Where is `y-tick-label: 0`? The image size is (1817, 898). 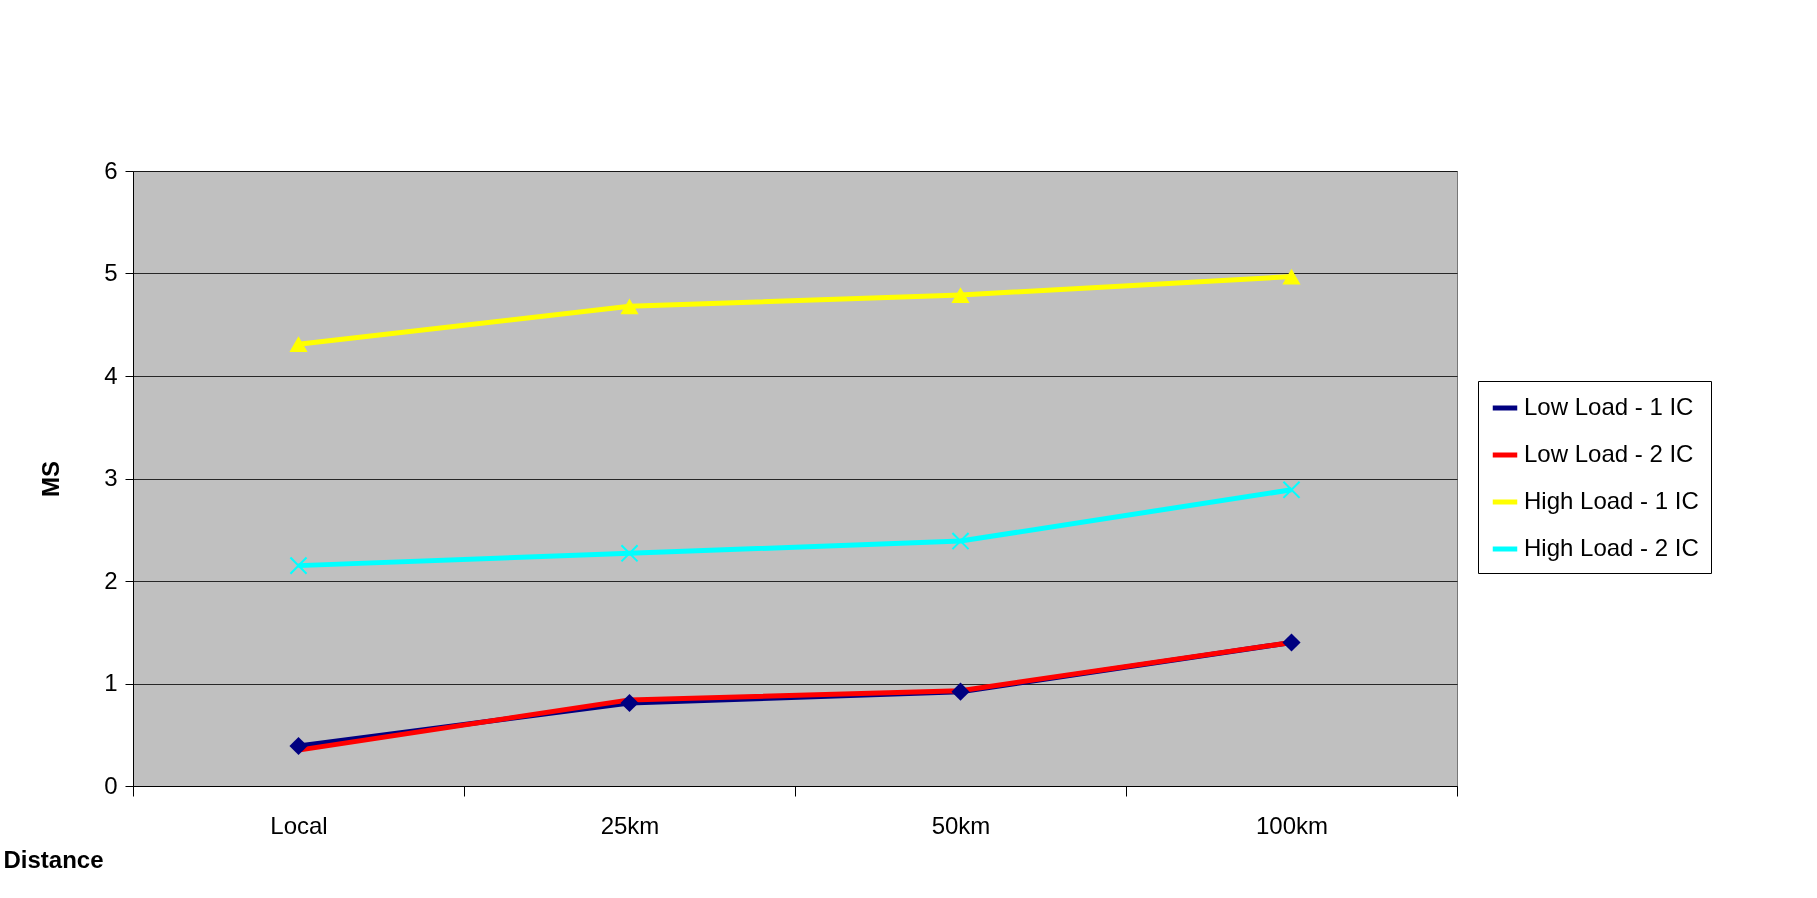 y-tick-label: 0 is located at coordinates (111, 785).